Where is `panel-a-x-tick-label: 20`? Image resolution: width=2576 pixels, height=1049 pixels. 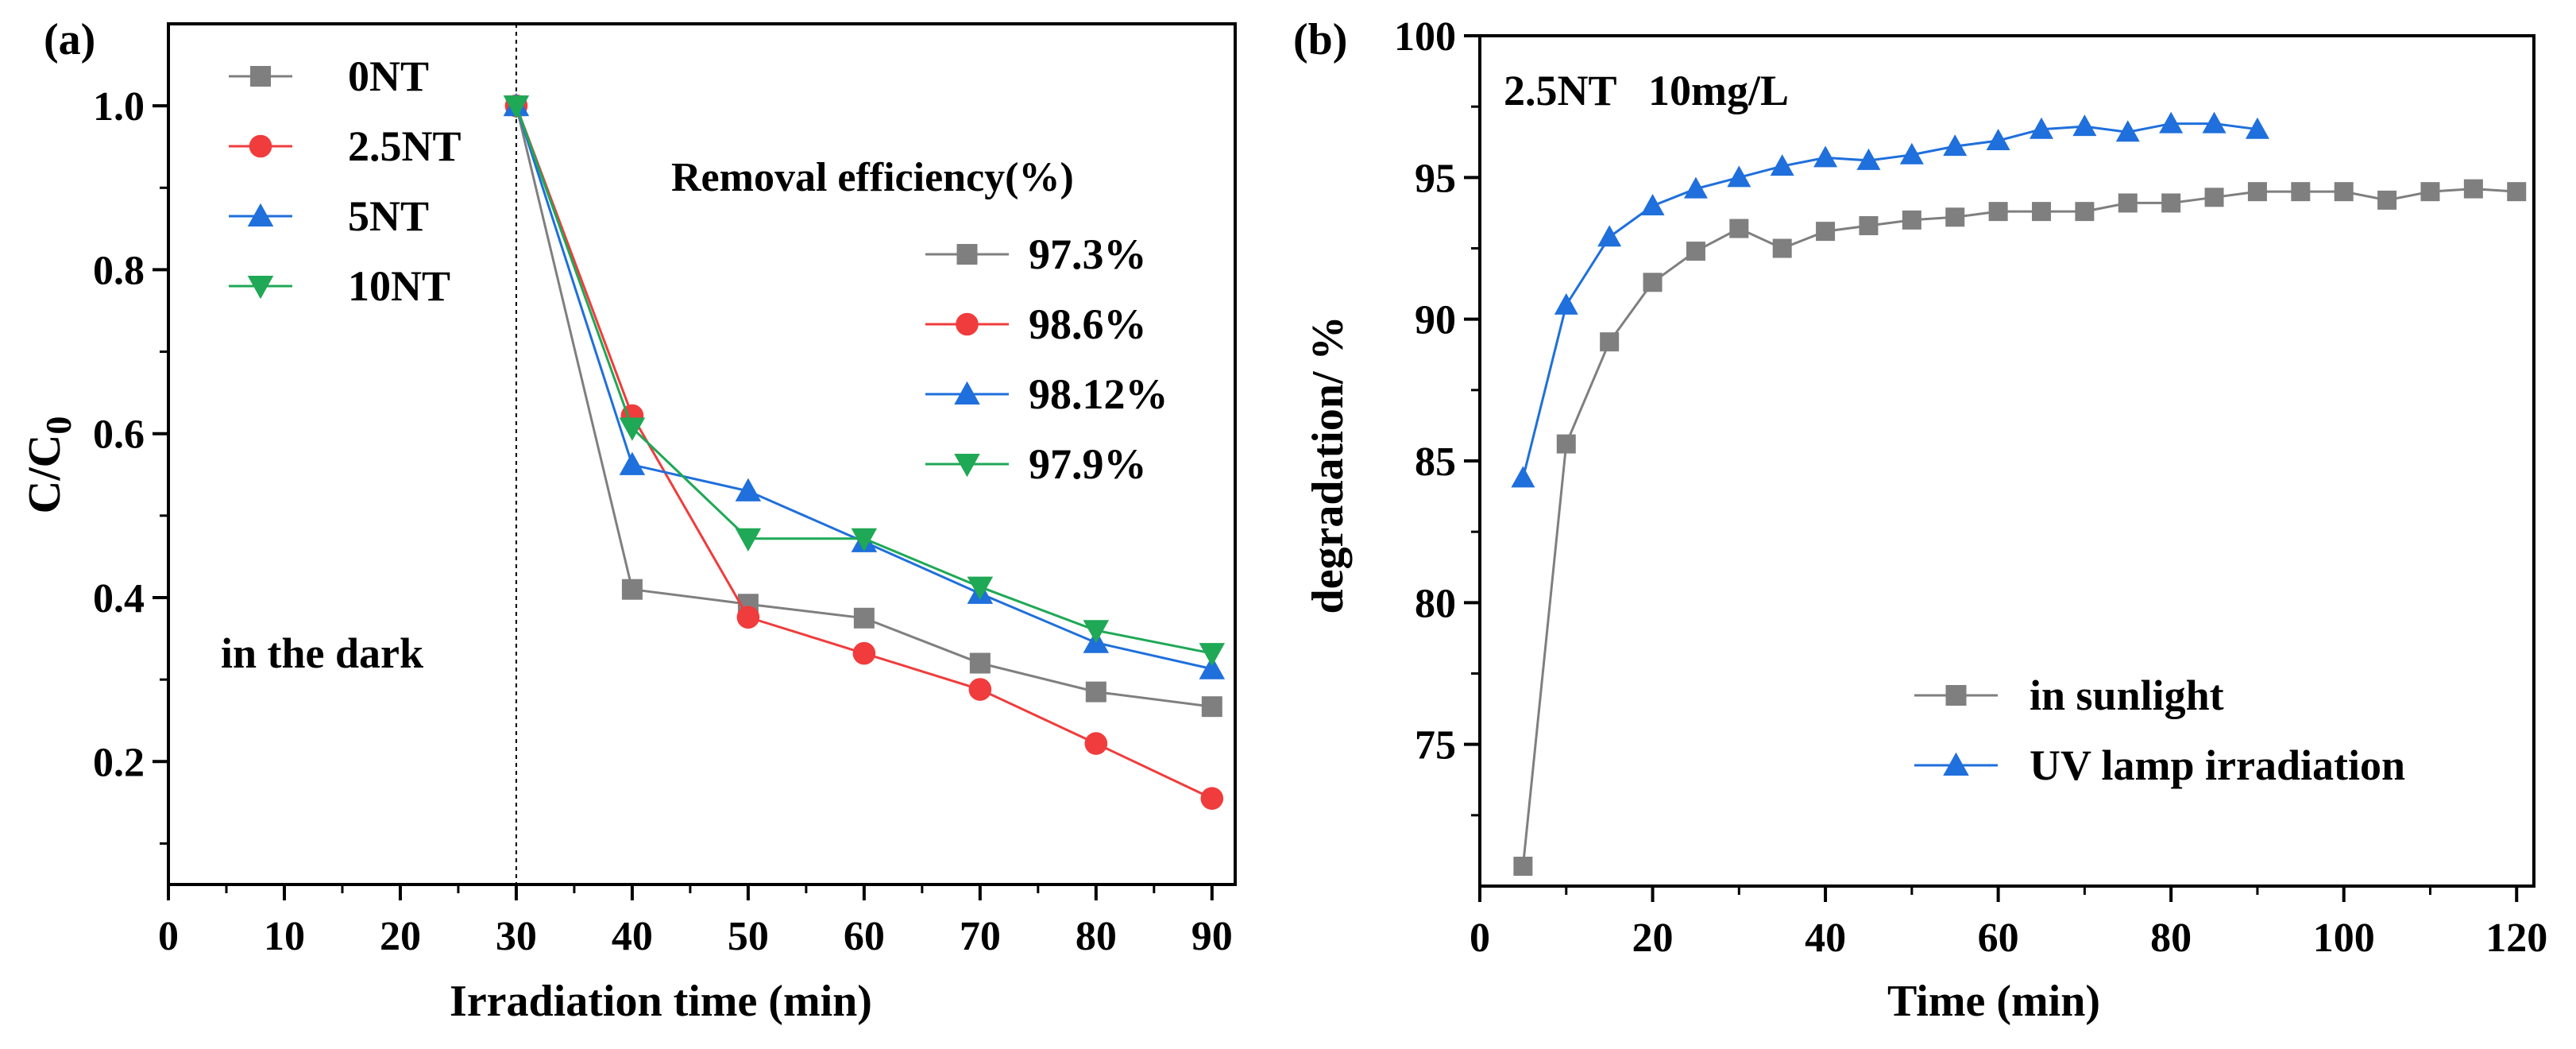
panel-a-x-tick-label: 20 is located at coordinates (400, 936).